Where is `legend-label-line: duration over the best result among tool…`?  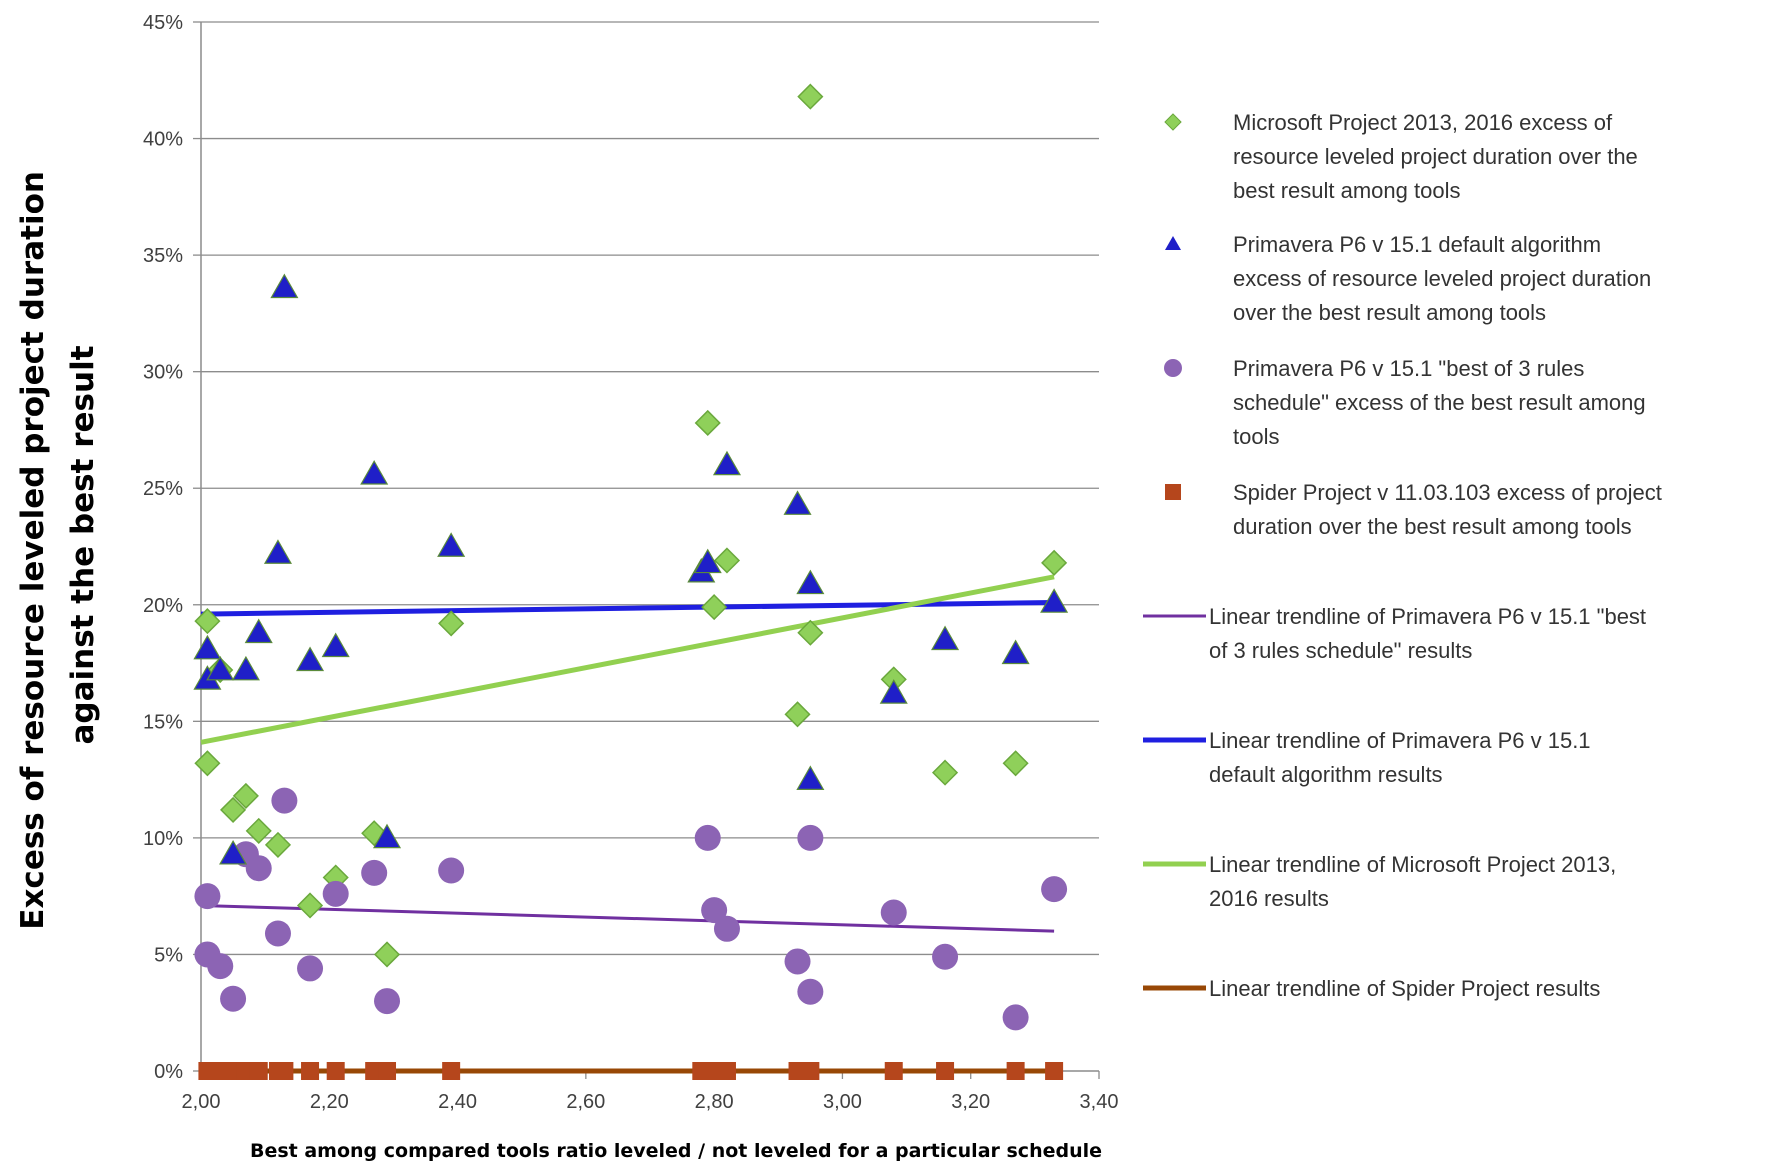
legend-label-line: duration over the best result among tool… is located at coordinates (1432, 526).